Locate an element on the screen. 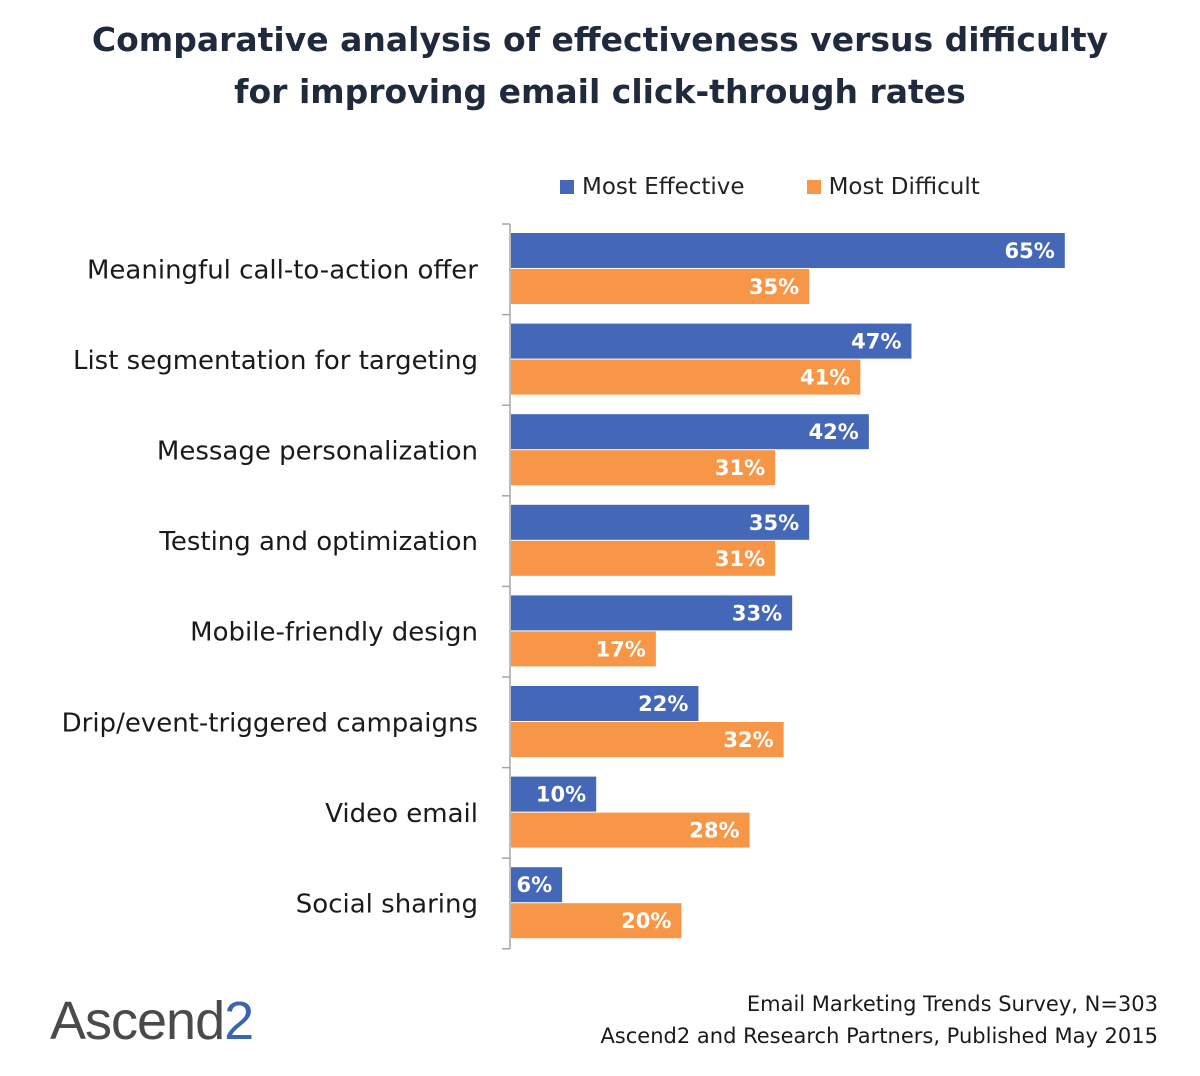  bar-most-effective-video-email is located at coordinates (554, 794).